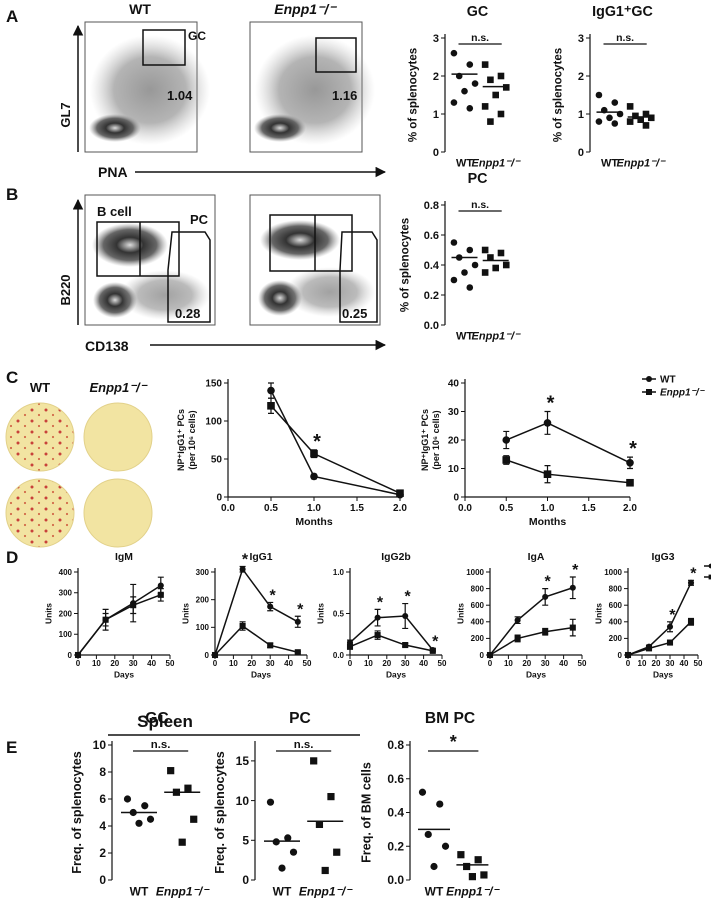  What do you see at coordinates (339, 572) in the screenshot?
I see `y-tick-label: 1.0` at bounding box center [339, 572].